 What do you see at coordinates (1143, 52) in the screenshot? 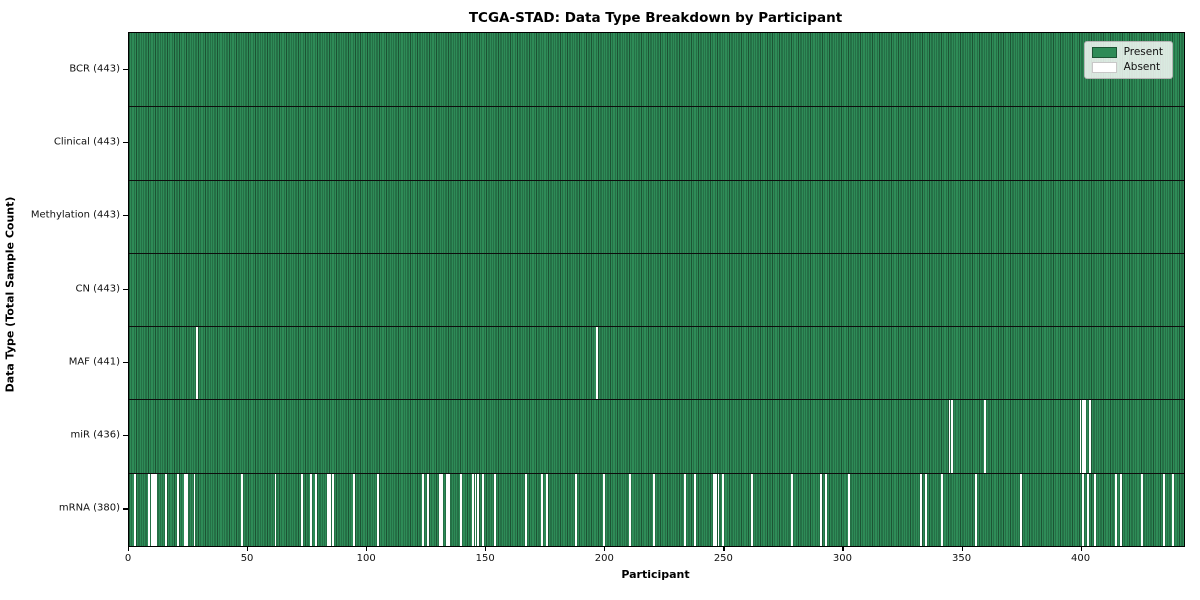
I see `legend-label-present: Present` at bounding box center [1143, 52].